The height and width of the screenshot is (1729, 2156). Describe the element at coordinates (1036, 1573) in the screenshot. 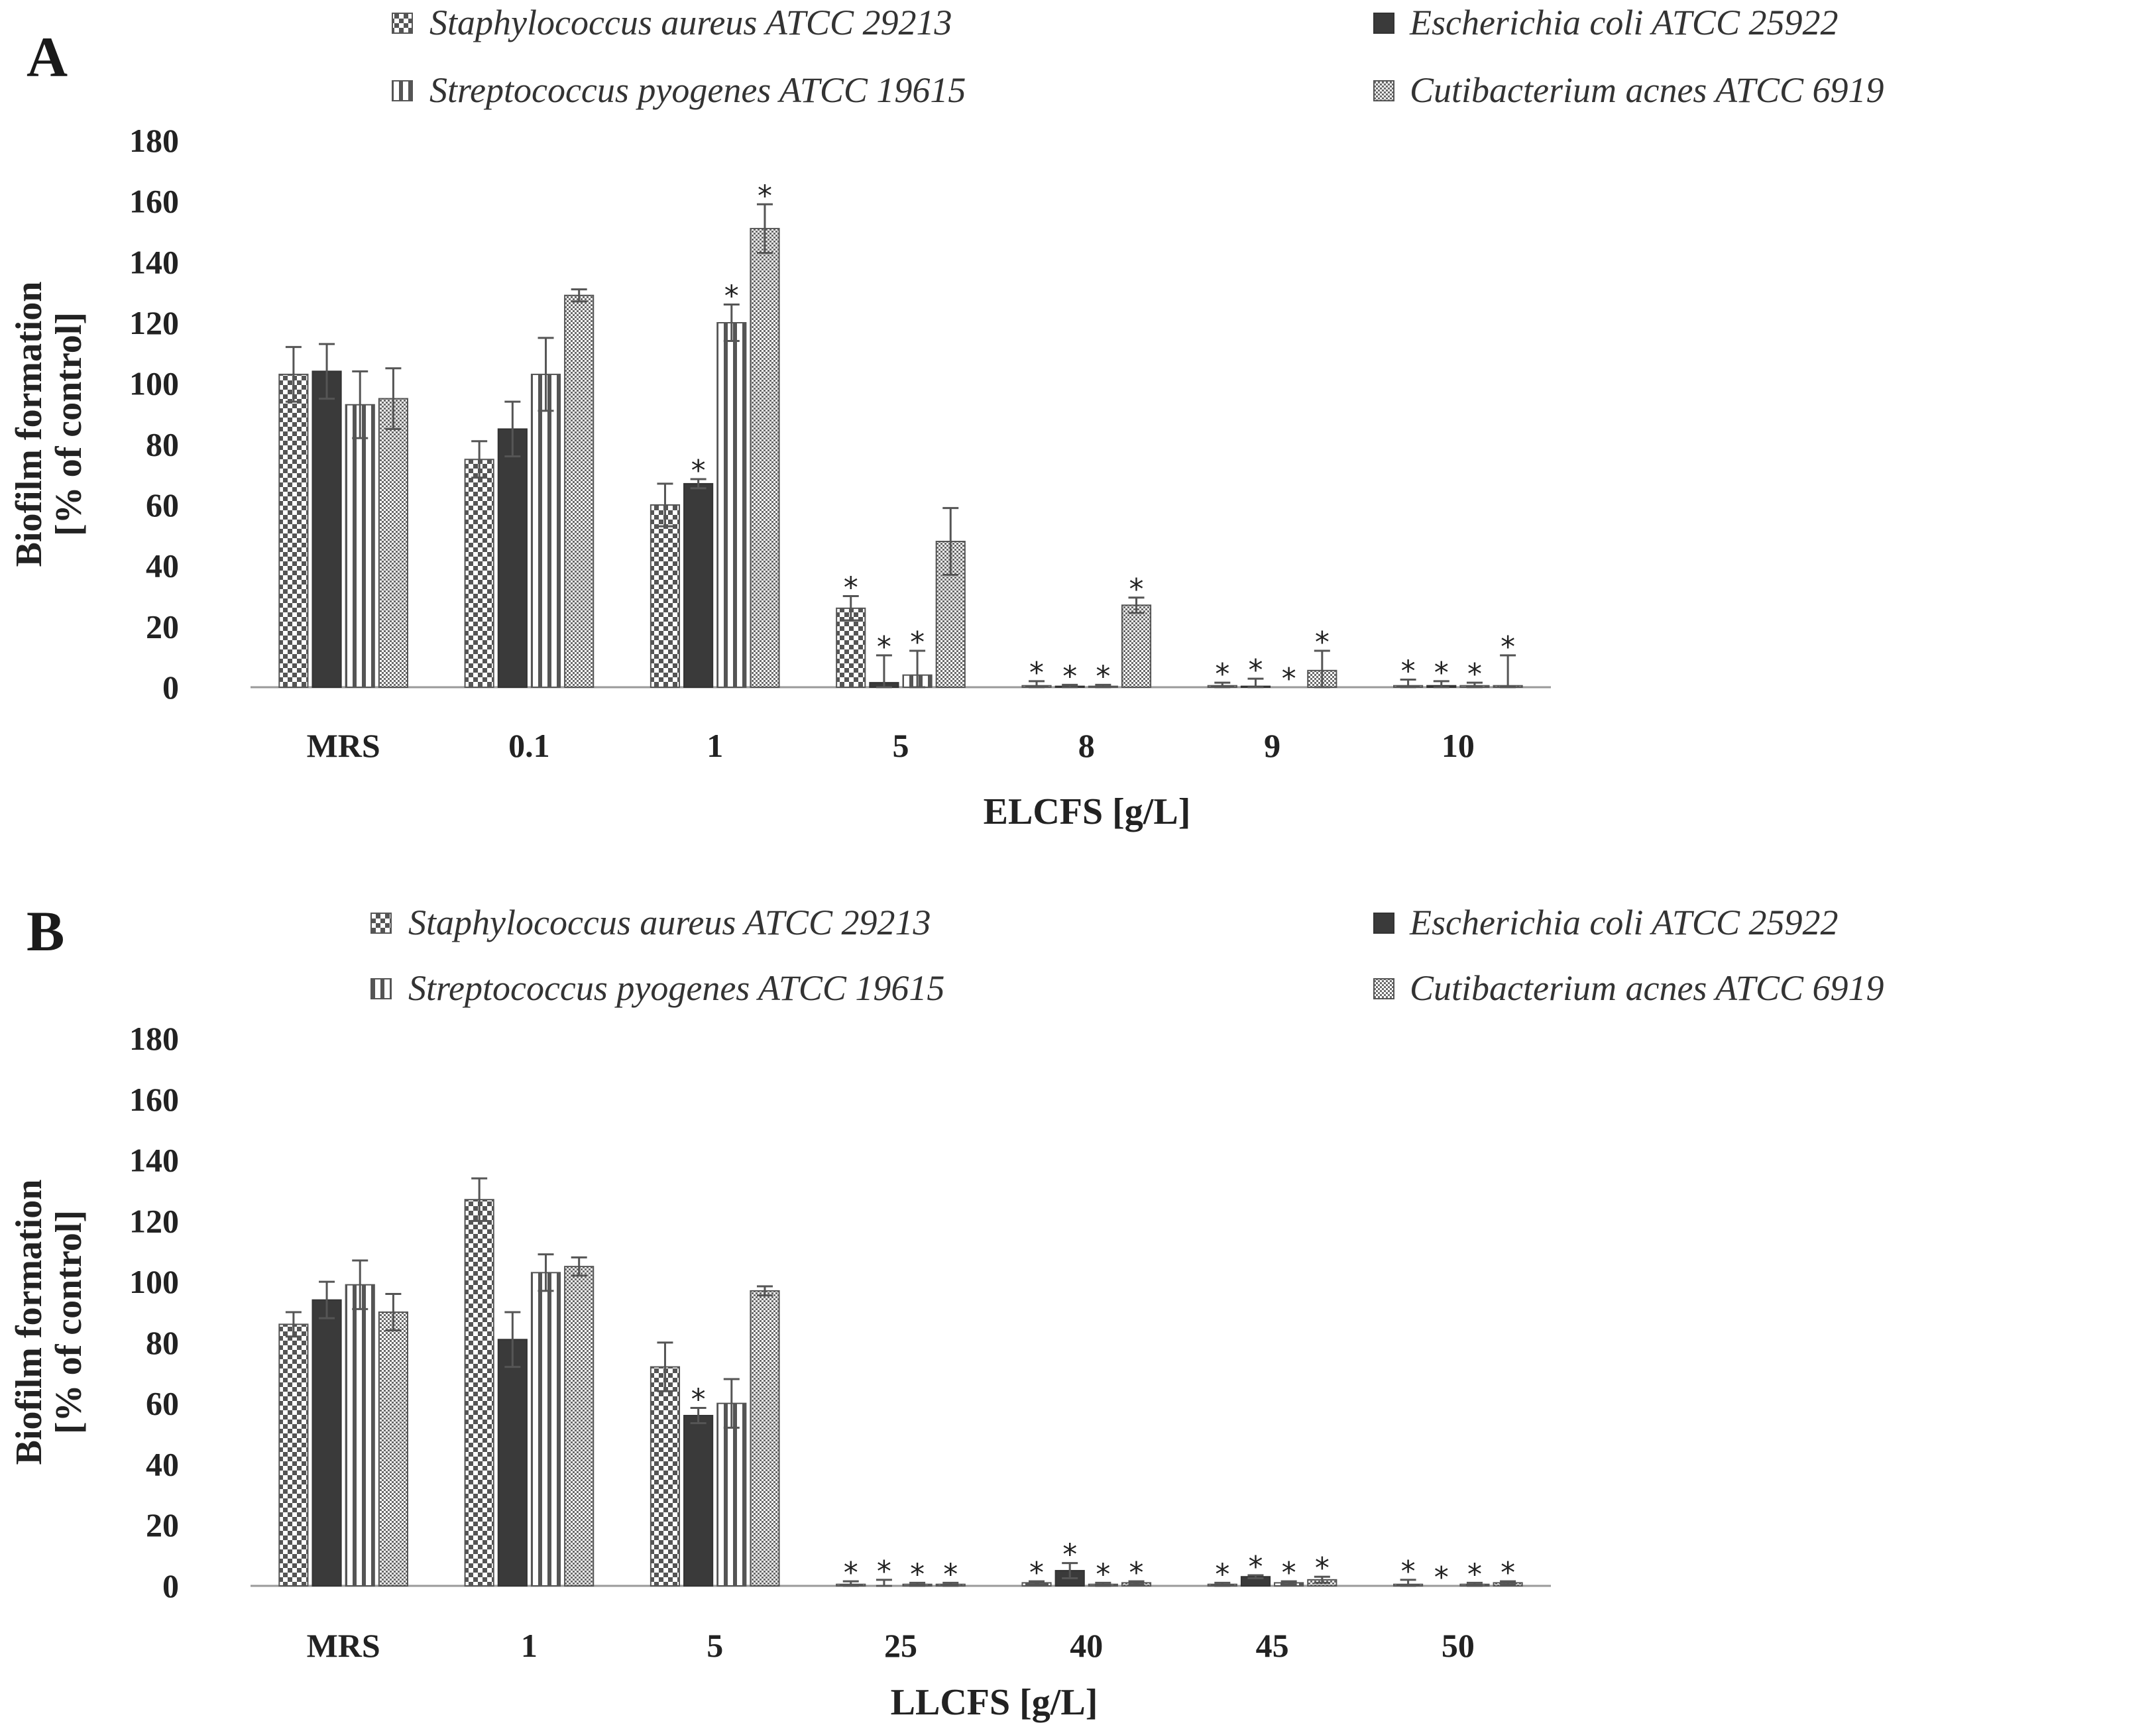

I see `significance-star-b-staph-4: *` at that location.